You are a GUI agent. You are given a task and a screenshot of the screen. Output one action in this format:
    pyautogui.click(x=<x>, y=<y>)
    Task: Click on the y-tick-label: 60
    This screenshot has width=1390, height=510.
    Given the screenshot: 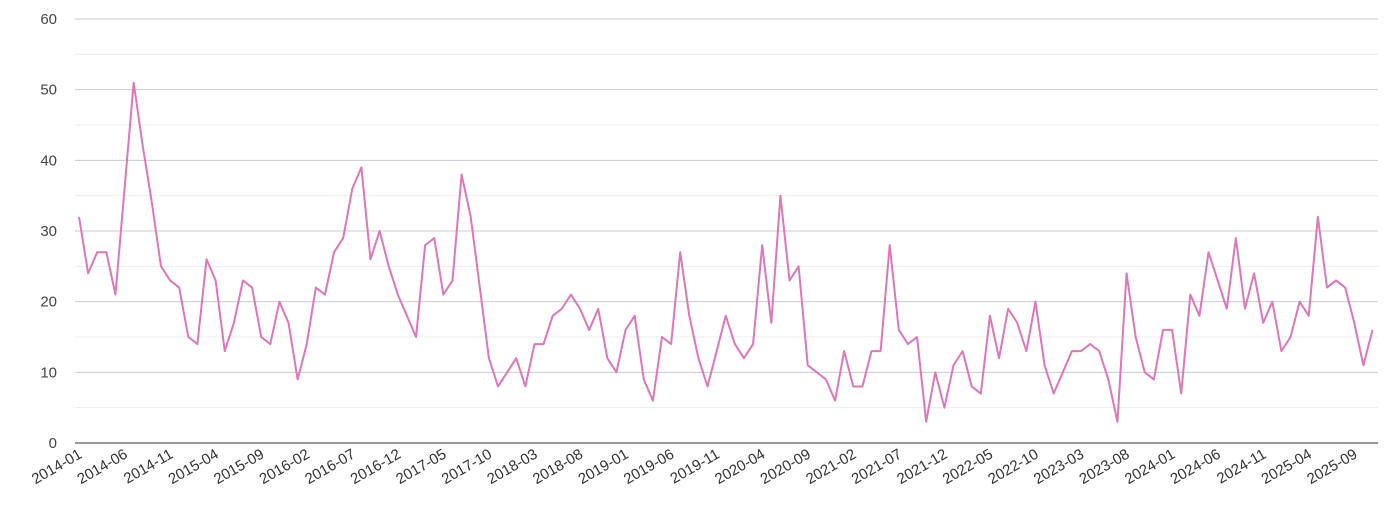 What is the action you would take?
    pyautogui.click(x=48, y=19)
    